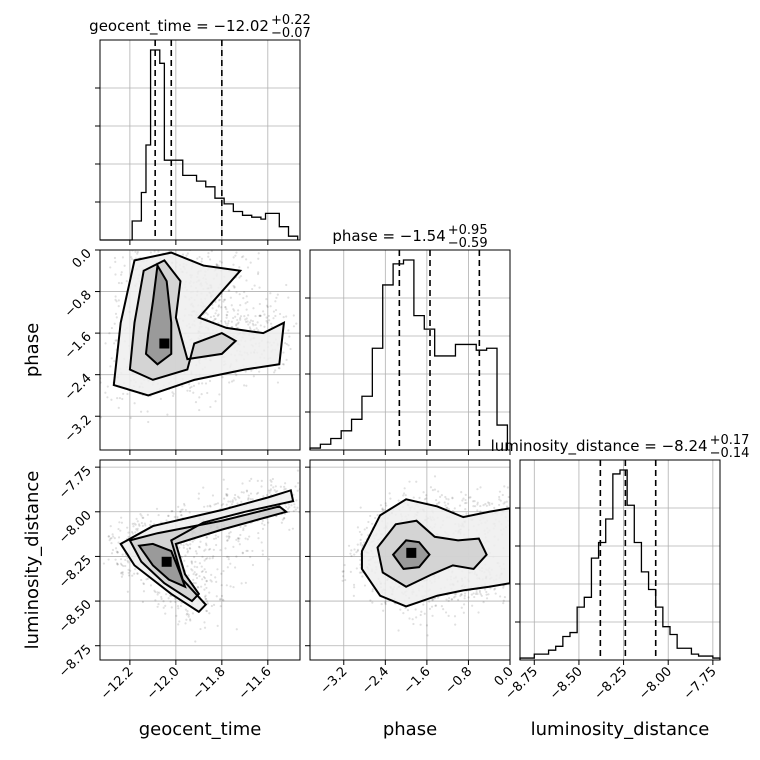 The height and width of the screenshot is (760, 760). Describe the element at coordinates (291, 20) in the screenshot. I see `title-plus-error: +0.22` at that location.